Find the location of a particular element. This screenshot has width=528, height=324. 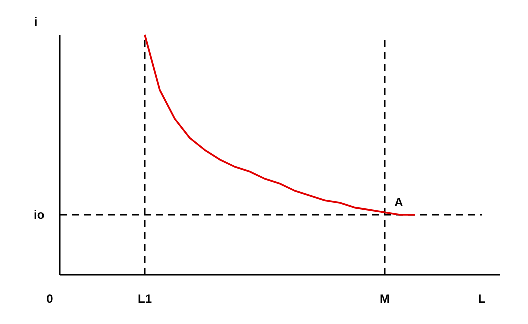

text: 0 is located at coordinates (50, 299).